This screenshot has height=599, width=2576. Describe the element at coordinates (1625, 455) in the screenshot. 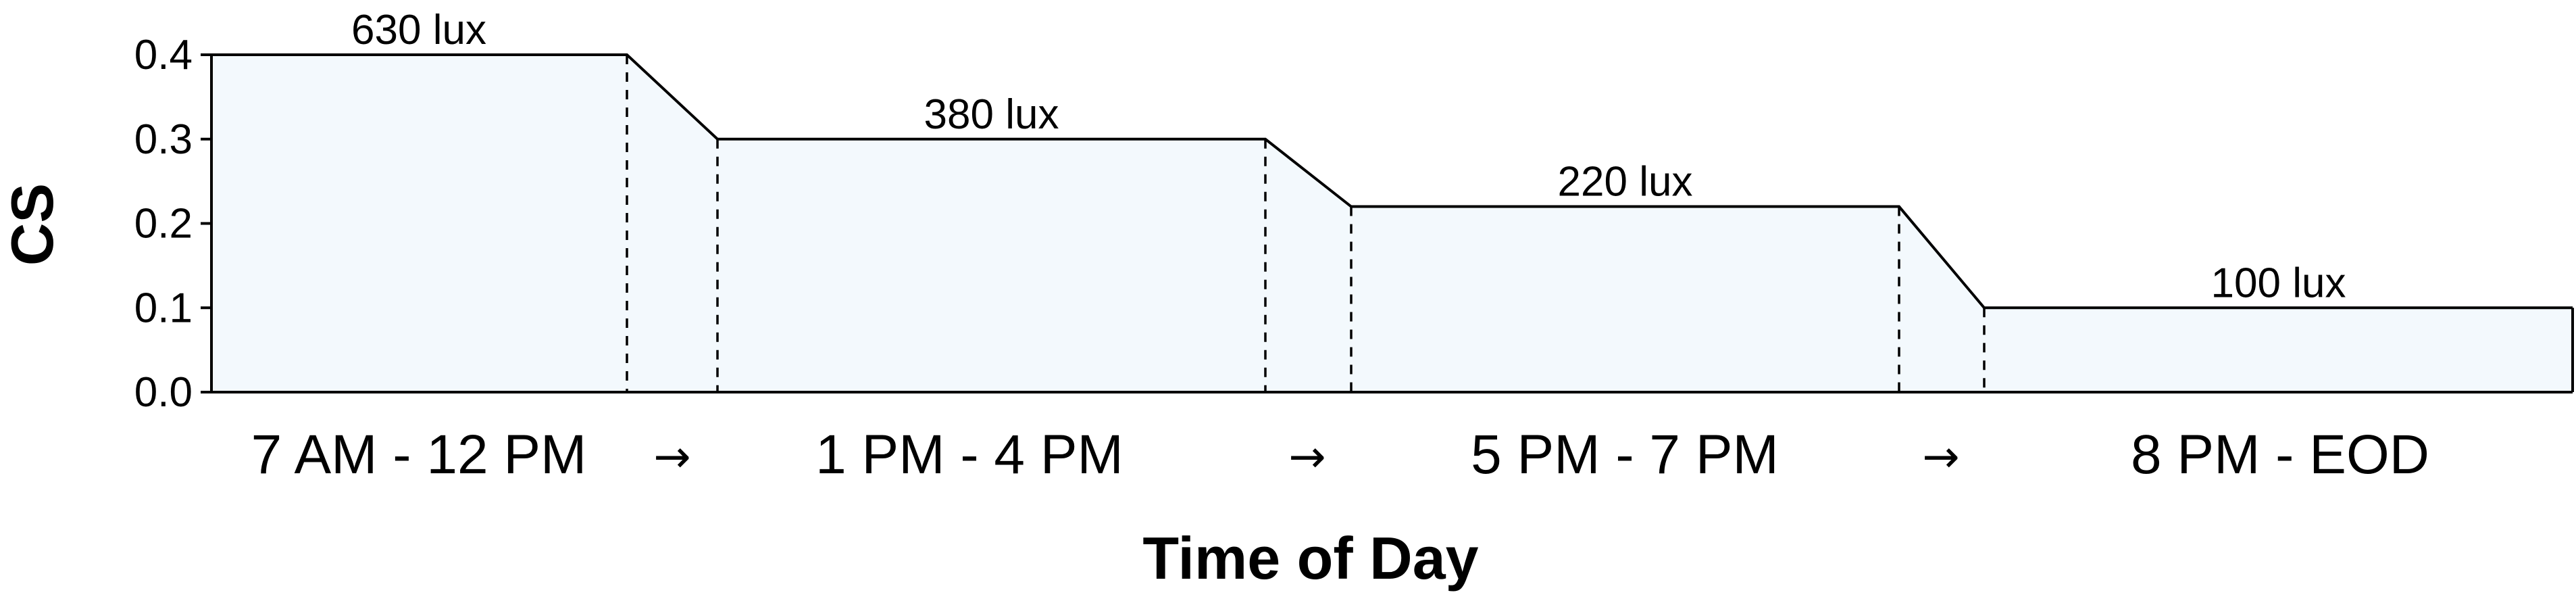

I see `x-segment-label: 5 PM - 7 PM` at that location.